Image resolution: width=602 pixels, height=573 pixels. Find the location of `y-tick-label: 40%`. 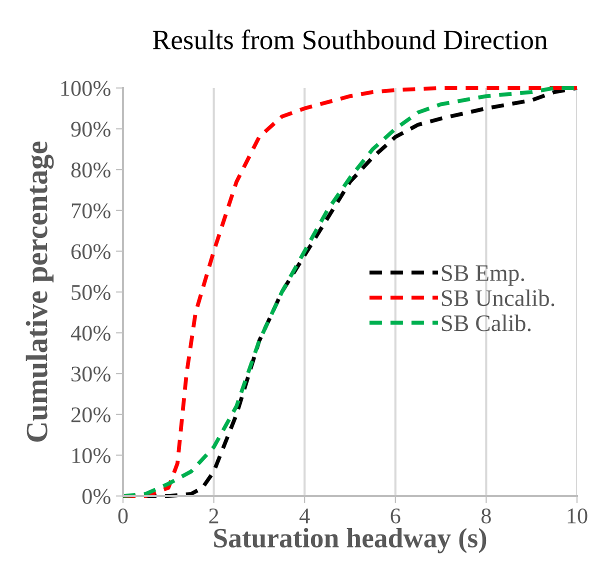

y-tick-label: 40% is located at coordinates (90, 333).